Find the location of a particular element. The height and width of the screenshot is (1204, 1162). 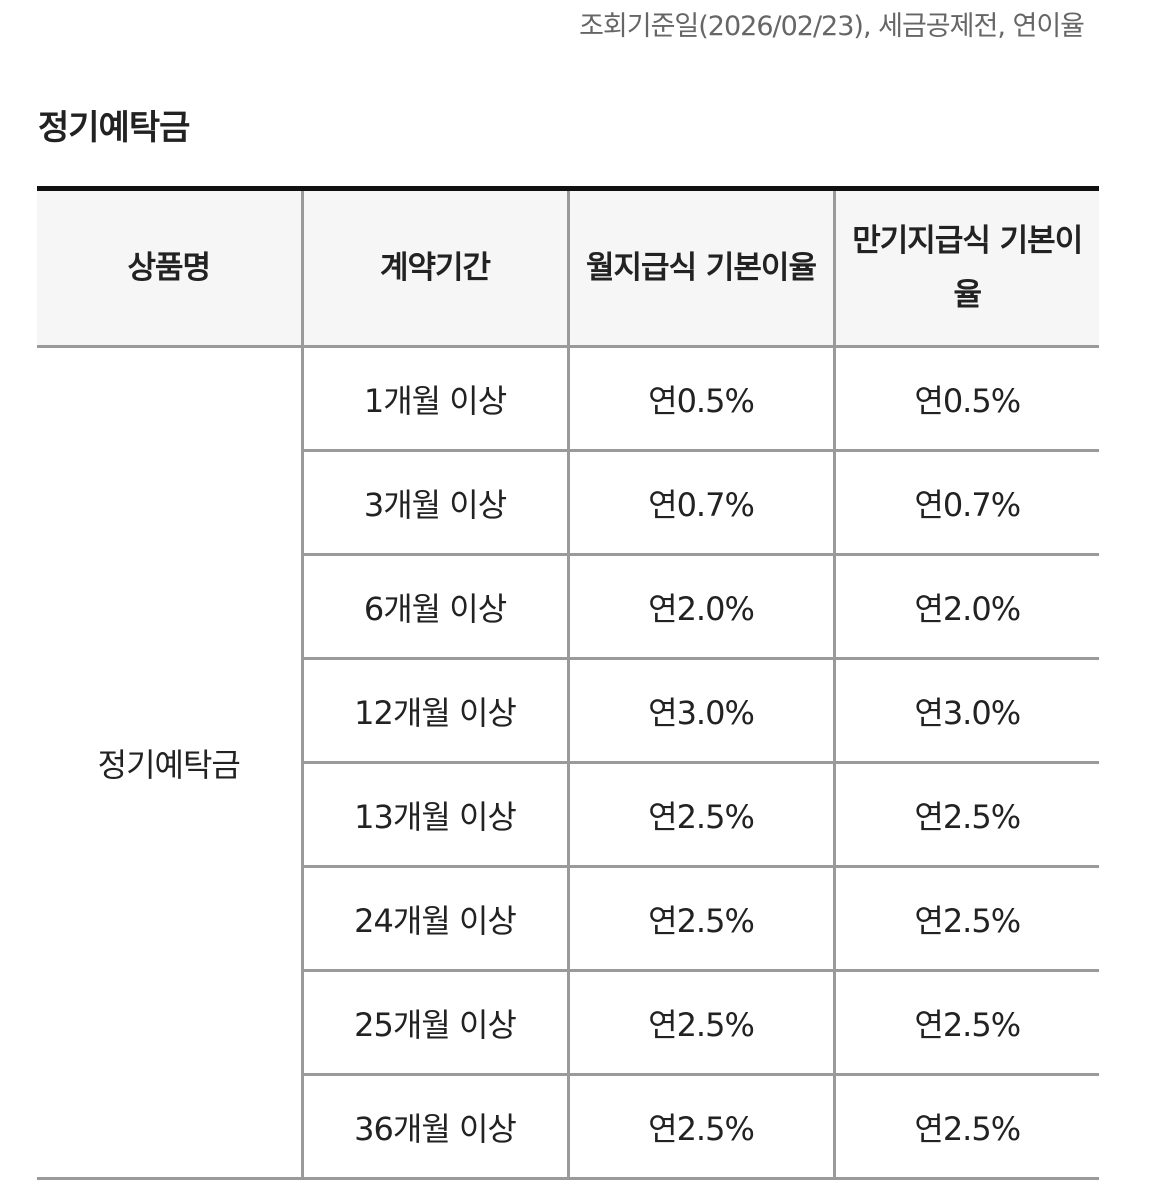

reference-date-note: 조회기준일(2026/02/23), 세금공제전, 연이율 is located at coordinates (832, 26).